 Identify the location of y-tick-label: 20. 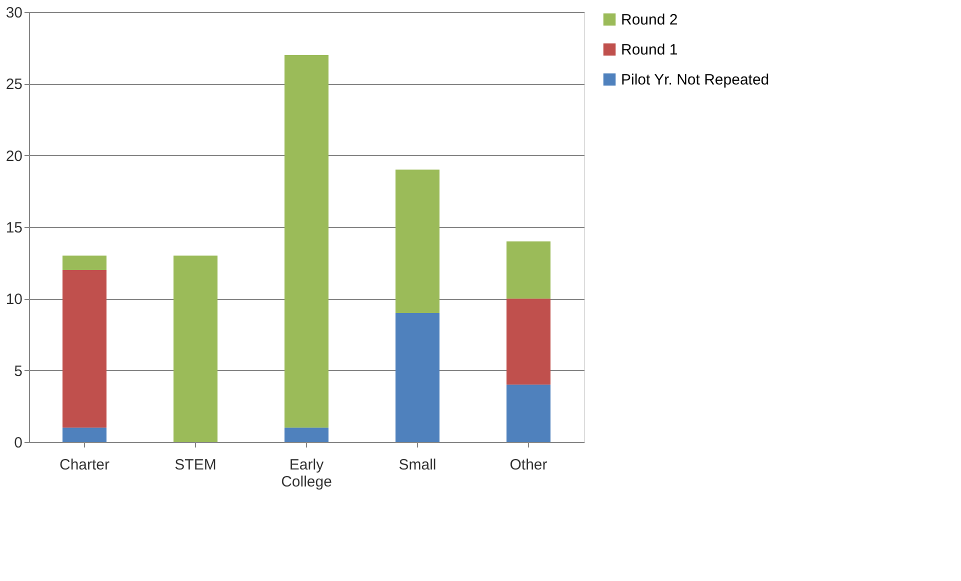
(14, 156).